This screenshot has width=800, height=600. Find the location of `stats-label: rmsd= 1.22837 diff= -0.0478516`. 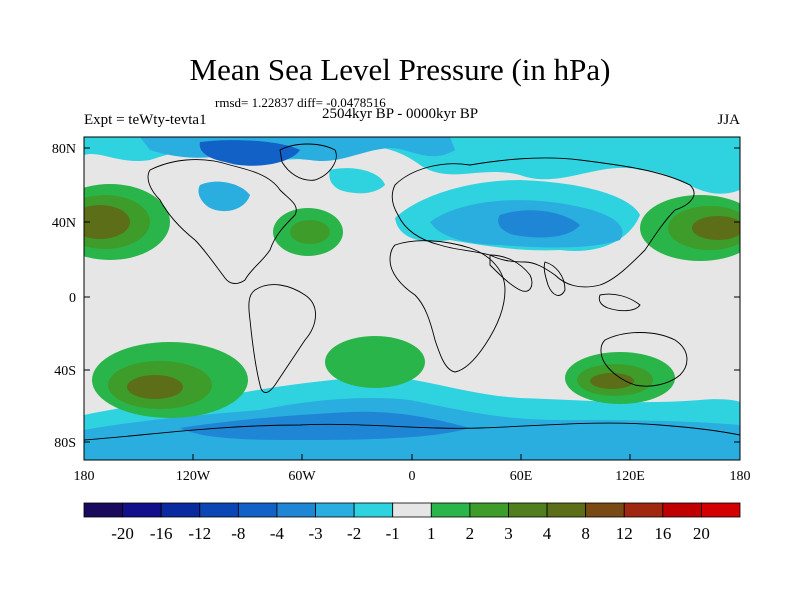

stats-label: rmsd= 1.22837 diff= -0.0478516 is located at coordinates (300, 102).